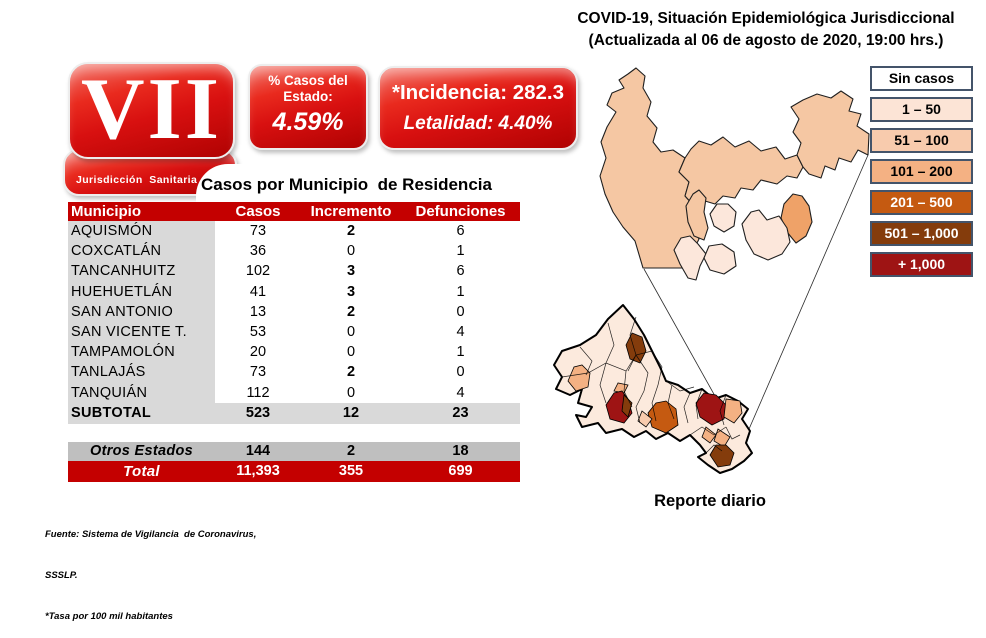  I want to click on column-header-municipio: Municipio, so click(106, 211).